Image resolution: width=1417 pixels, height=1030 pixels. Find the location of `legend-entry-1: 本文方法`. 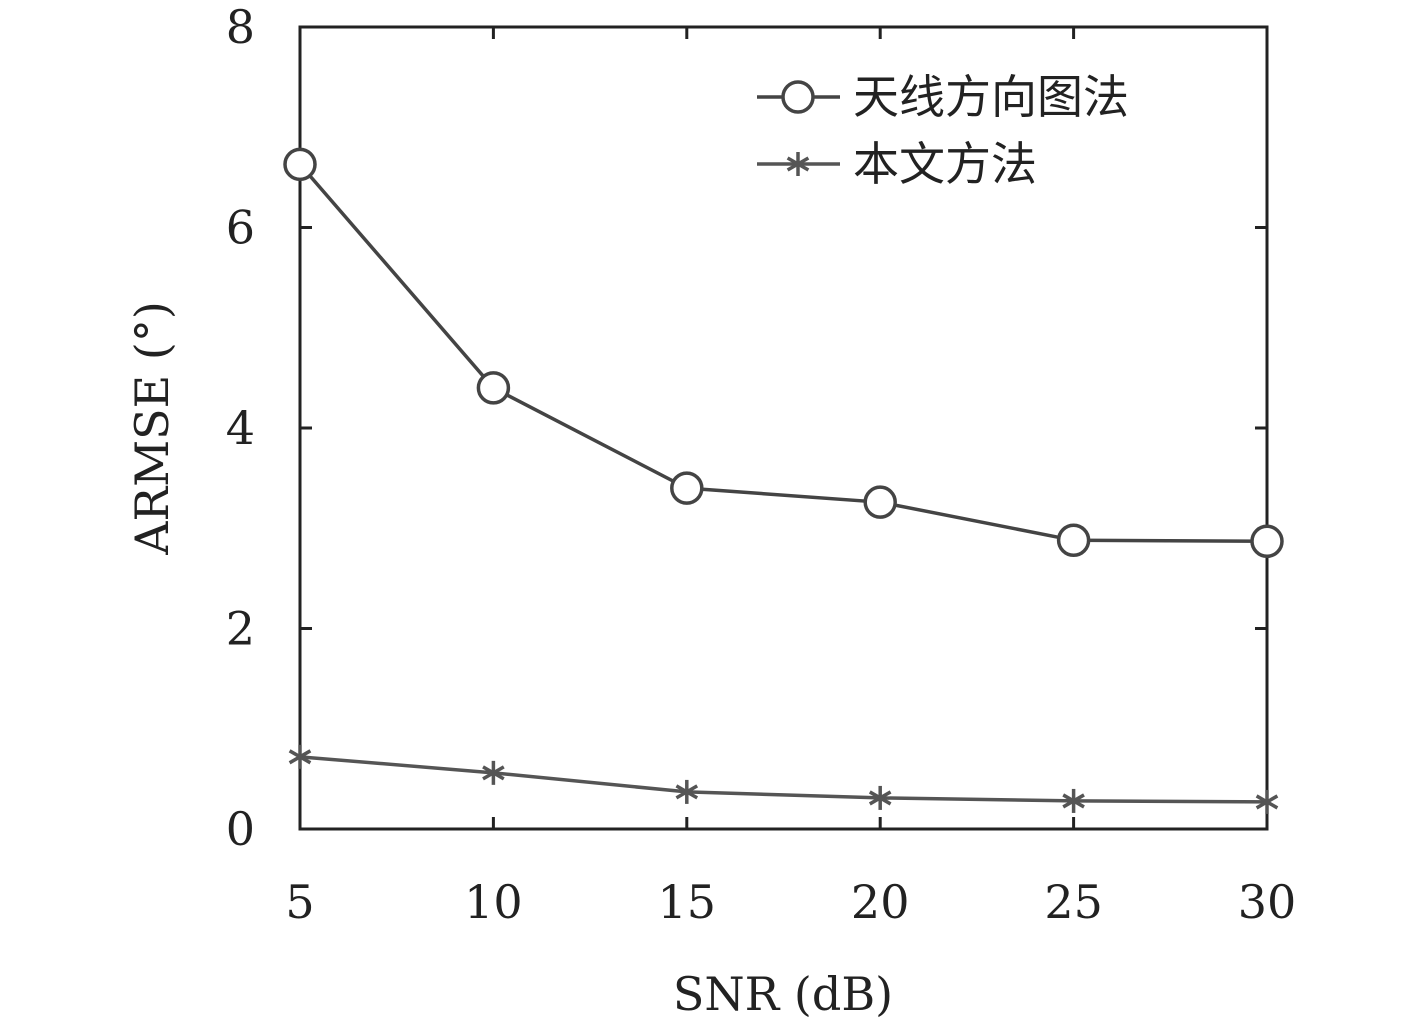

legend-entry-1: 本文方法 is located at coordinates (897, 164).